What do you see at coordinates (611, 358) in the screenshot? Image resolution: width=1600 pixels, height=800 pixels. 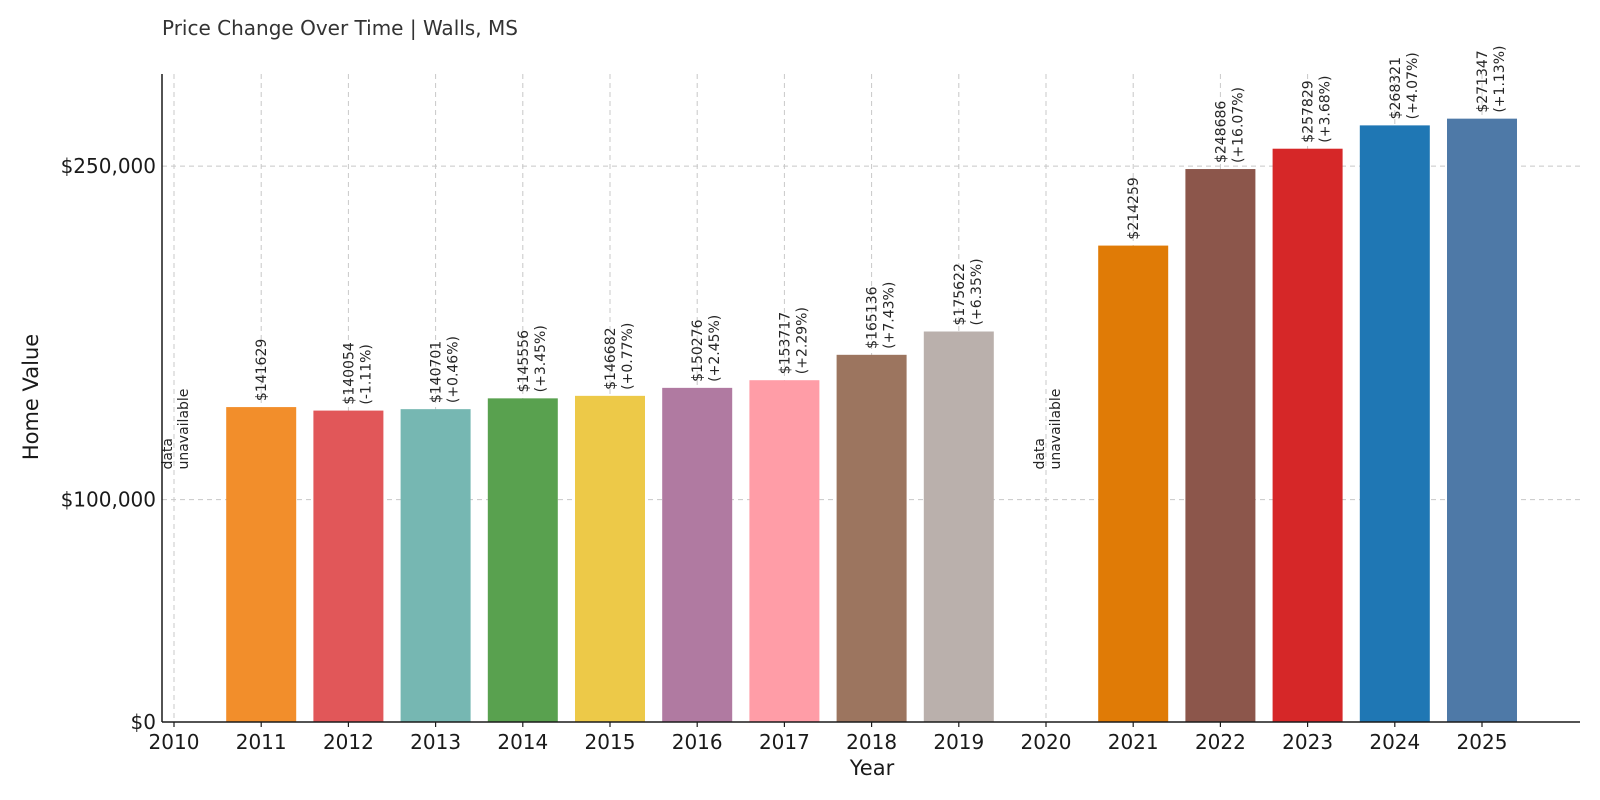 I see `bar-value-label: $146682` at bounding box center [611, 358].